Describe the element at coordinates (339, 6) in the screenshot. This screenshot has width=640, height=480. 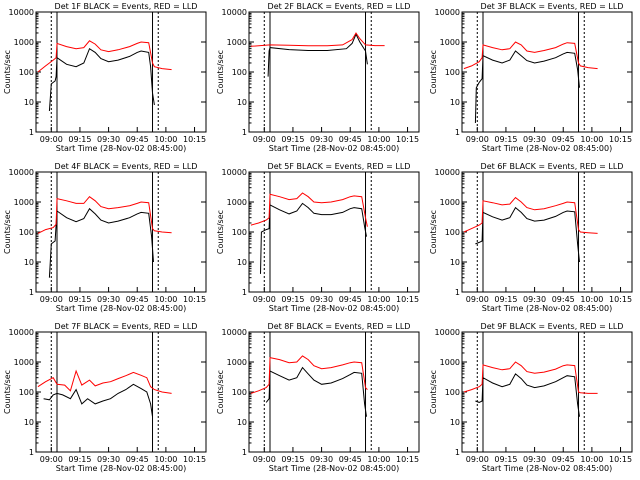
I see `panel-title: Det 2F BLACK = Events, RED = LLD` at that location.